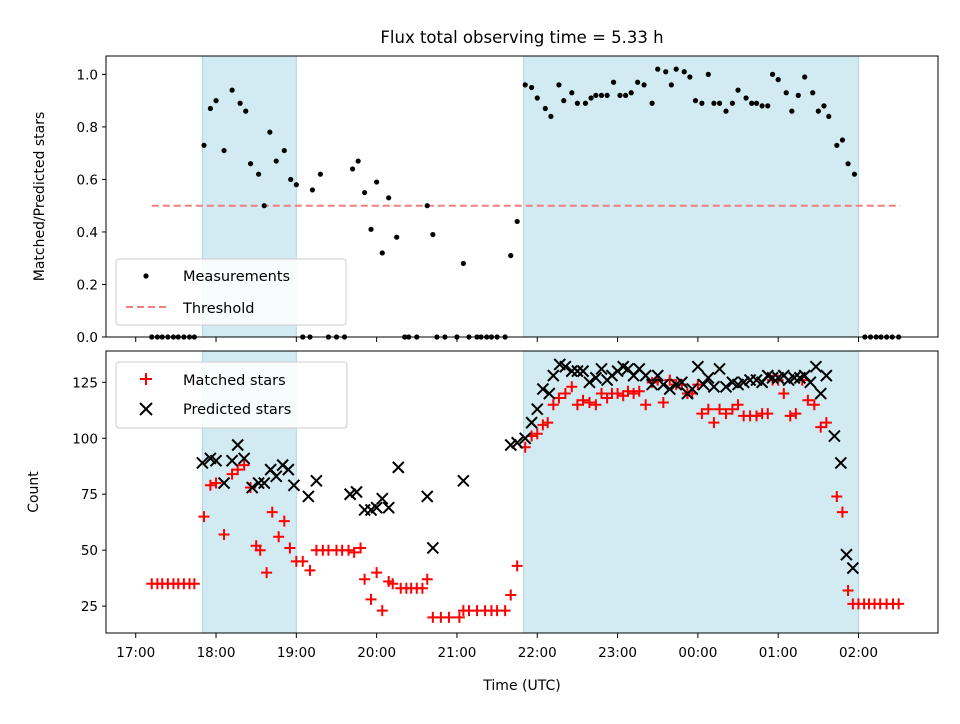 The image size is (960, 724). What do you see at coordinates (376, 653) in the screenshot?
I see `x-tick-label: 20:00` at bounding box center [376, 653].